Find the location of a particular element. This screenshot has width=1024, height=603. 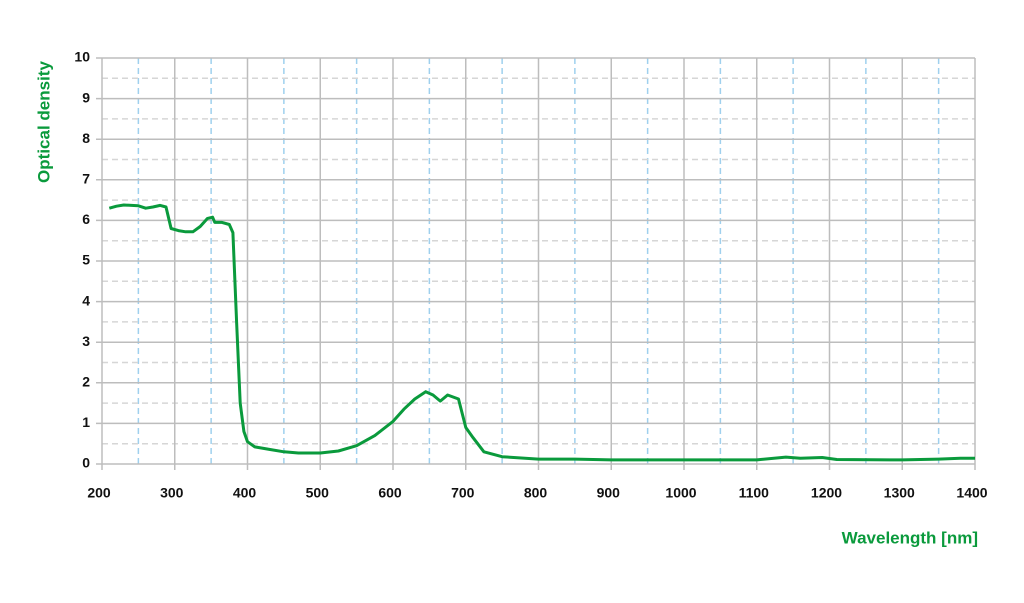

x-tick-label: 300 is located at coordinates (172, 493).